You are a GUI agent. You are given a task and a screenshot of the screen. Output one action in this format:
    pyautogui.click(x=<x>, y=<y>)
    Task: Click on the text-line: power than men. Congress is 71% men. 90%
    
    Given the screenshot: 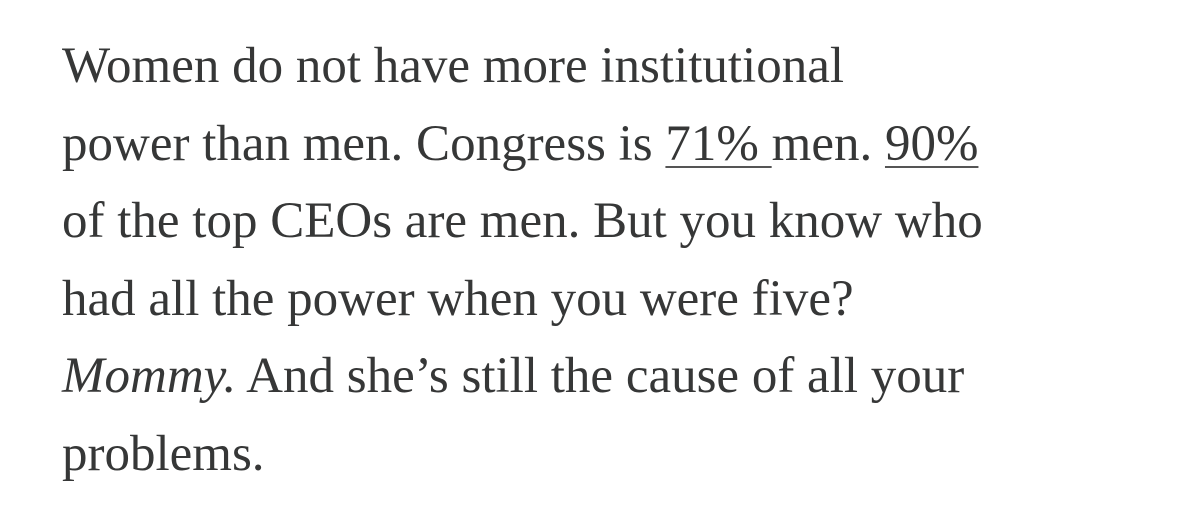 What is the action you would take?
    pyautogui.click(x=522, y=145)
    